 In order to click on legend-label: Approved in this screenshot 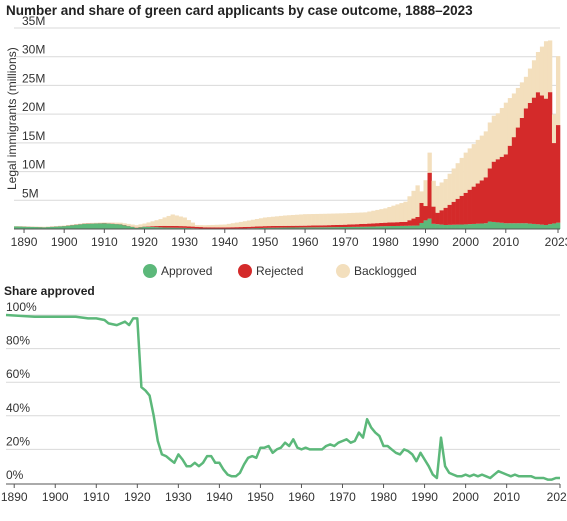, I will do `click(186, 271)`.